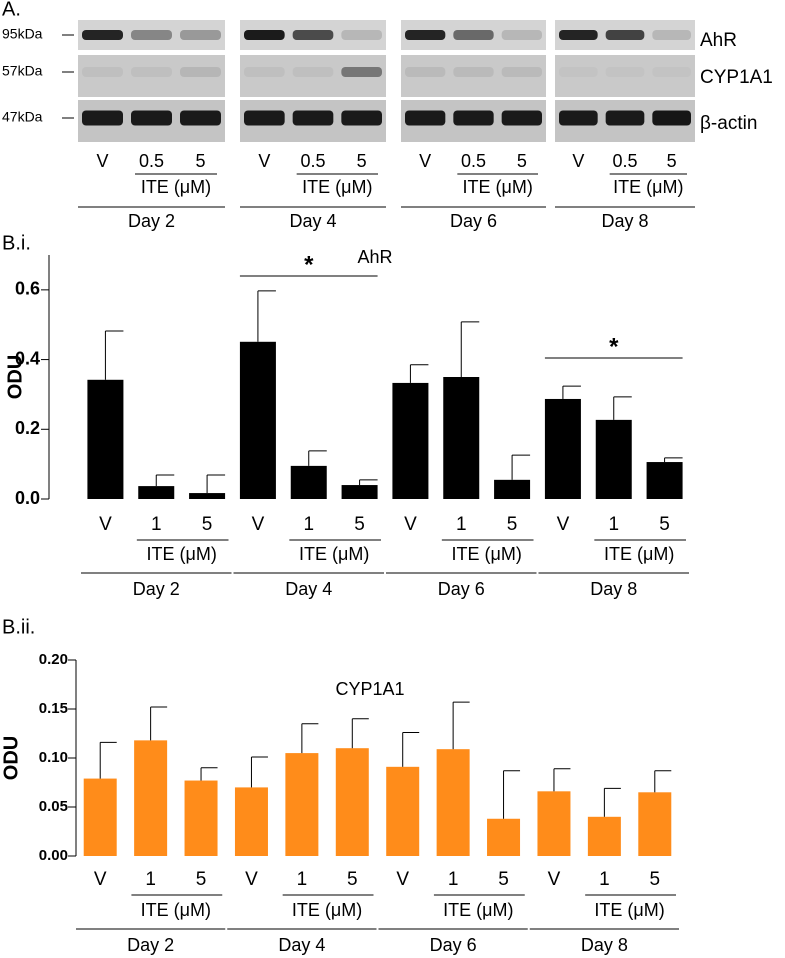 This screenshot has width=785, height=958. Describe the element at coordinates (27, 498) in the screenshot. I see `y-tick-label: 0.0` at that location.